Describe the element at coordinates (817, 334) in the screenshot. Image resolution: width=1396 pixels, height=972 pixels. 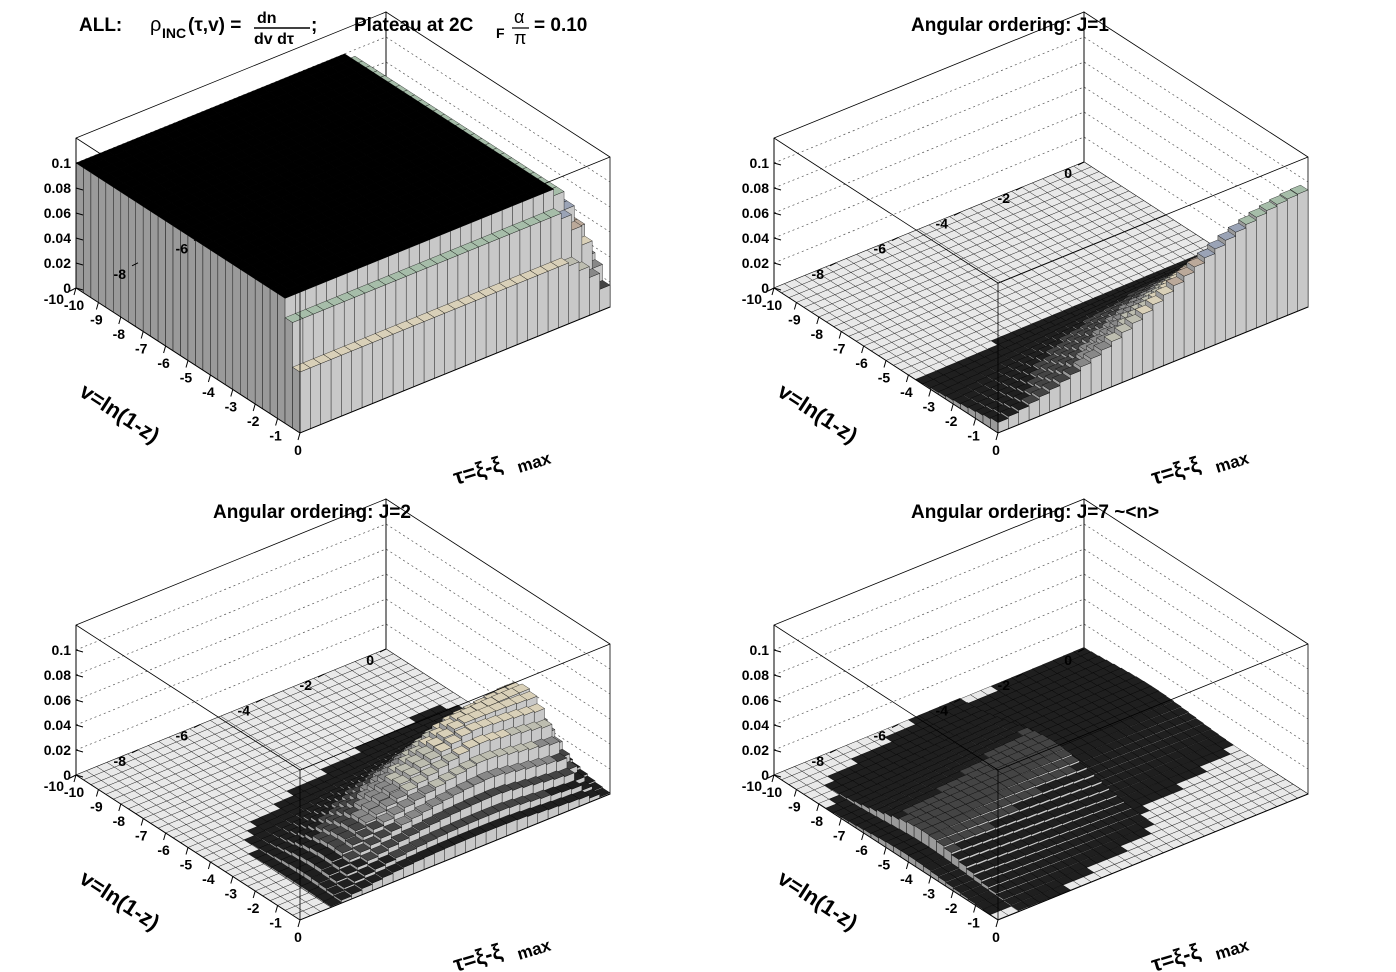
I see `x-tick-label: -8` at that location.